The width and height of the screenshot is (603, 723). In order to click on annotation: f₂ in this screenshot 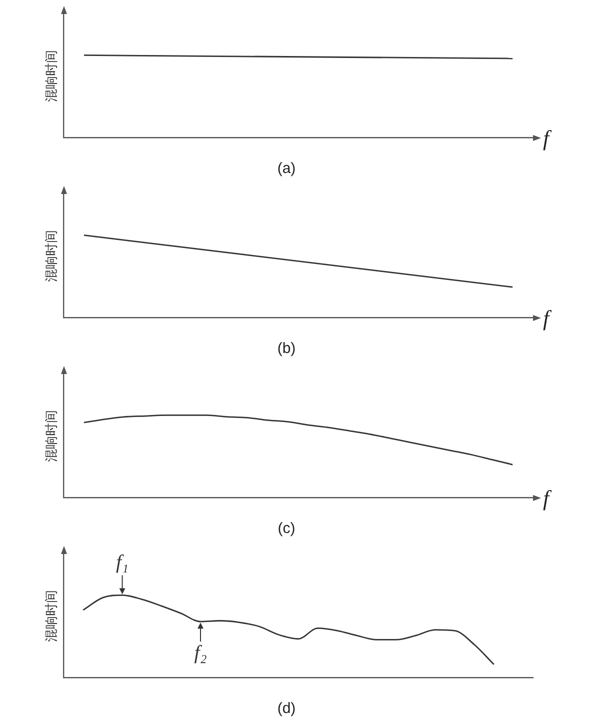, I will do `click(200, 653)`.